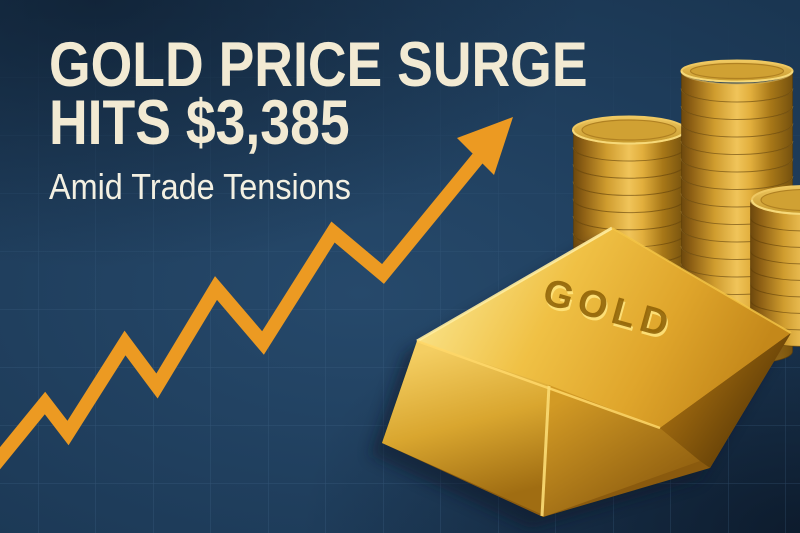 The image size is (800, 533). Describe the element at coordinates (465, 427) in the screenshot. I see `gold-bar-left-face` at that location.